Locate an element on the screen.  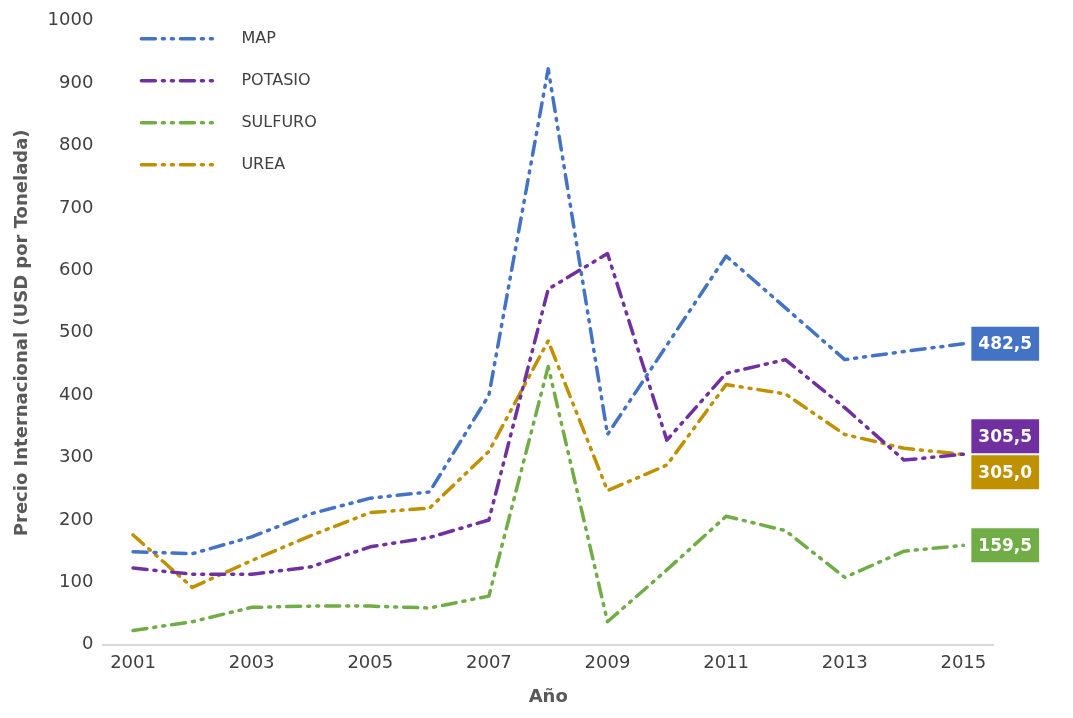
x-tick-label: 2009 is located at coordinates (607, 662).